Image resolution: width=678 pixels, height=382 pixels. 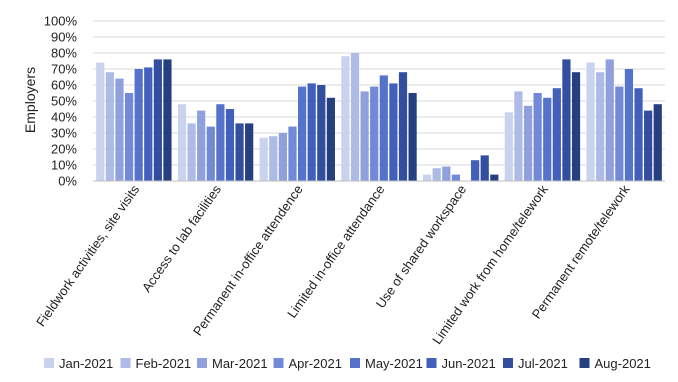 I want to click on y-tick-labels: 0%10%20%30%40%50%60%70%80%90%100%, so click(x=61, y=101).